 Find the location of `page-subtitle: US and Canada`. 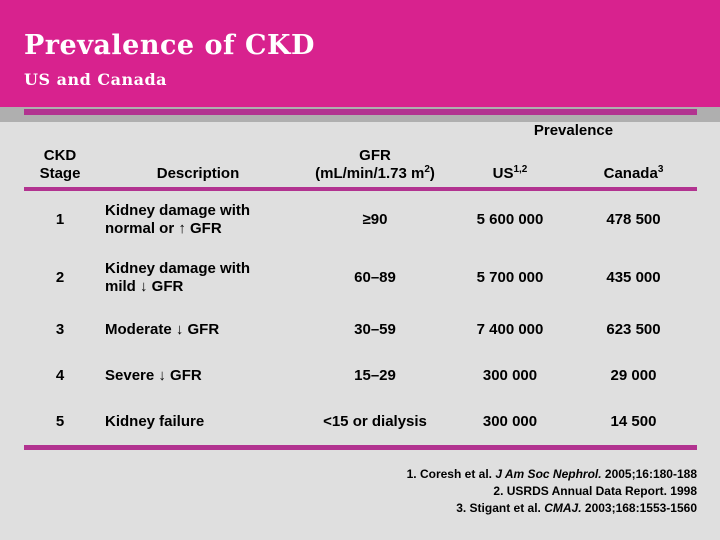

page-subtitle: US and Canada is located at coordinates (95, 79).